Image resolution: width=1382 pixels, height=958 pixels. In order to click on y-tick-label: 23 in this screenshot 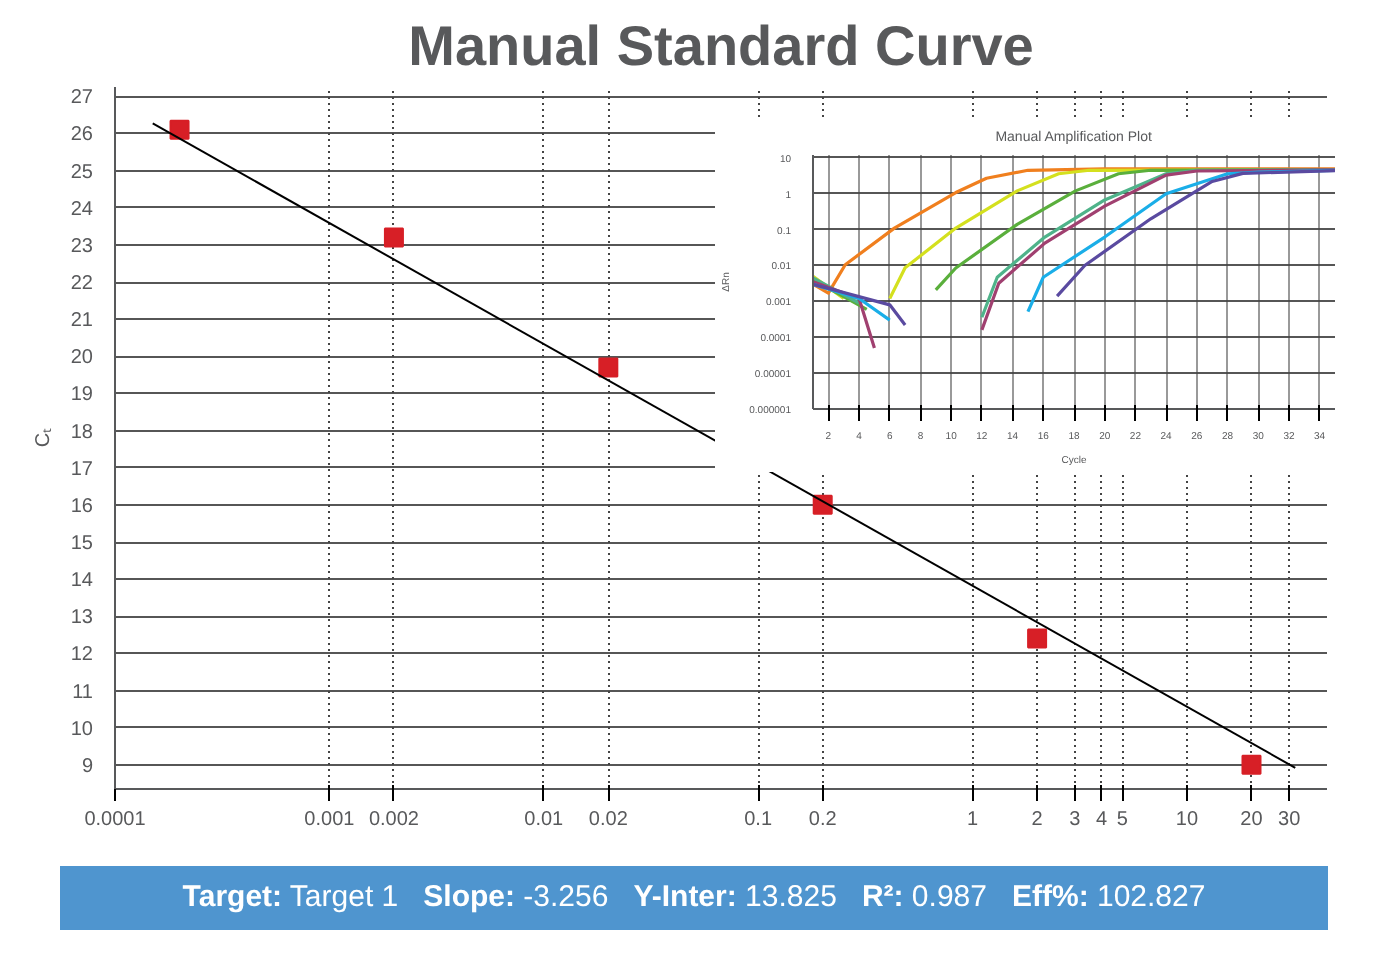, I will do `click(82, 246)`.